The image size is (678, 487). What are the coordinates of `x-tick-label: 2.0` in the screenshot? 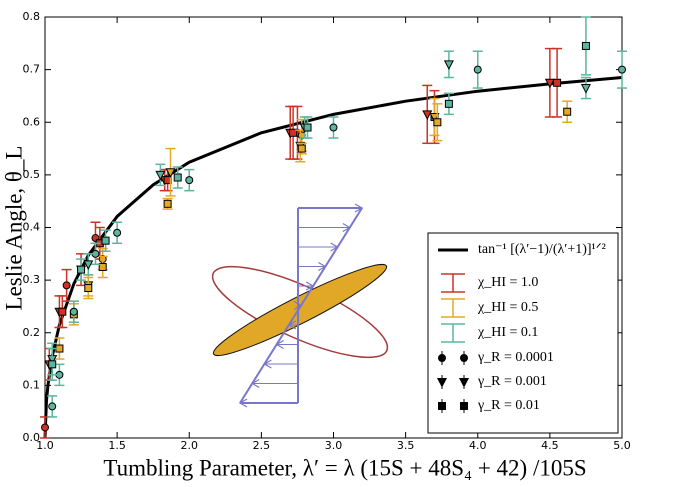 It's located at (190, 445).